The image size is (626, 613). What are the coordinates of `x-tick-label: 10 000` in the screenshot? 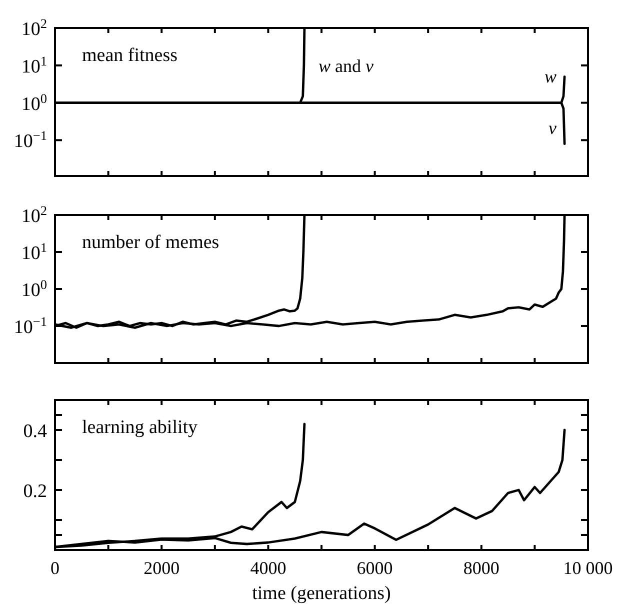 It's located at (588, 568).